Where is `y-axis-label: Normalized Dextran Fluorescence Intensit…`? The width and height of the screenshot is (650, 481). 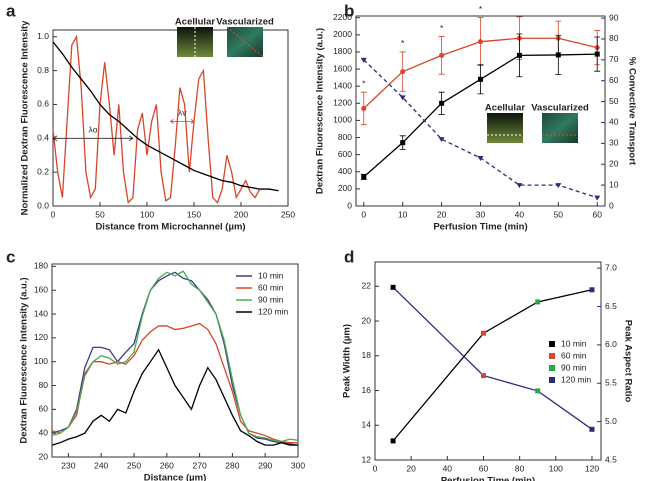
y-axis-label: Normalized Dextran Fluorescence Intensit… is located at coordinates (25, 118).